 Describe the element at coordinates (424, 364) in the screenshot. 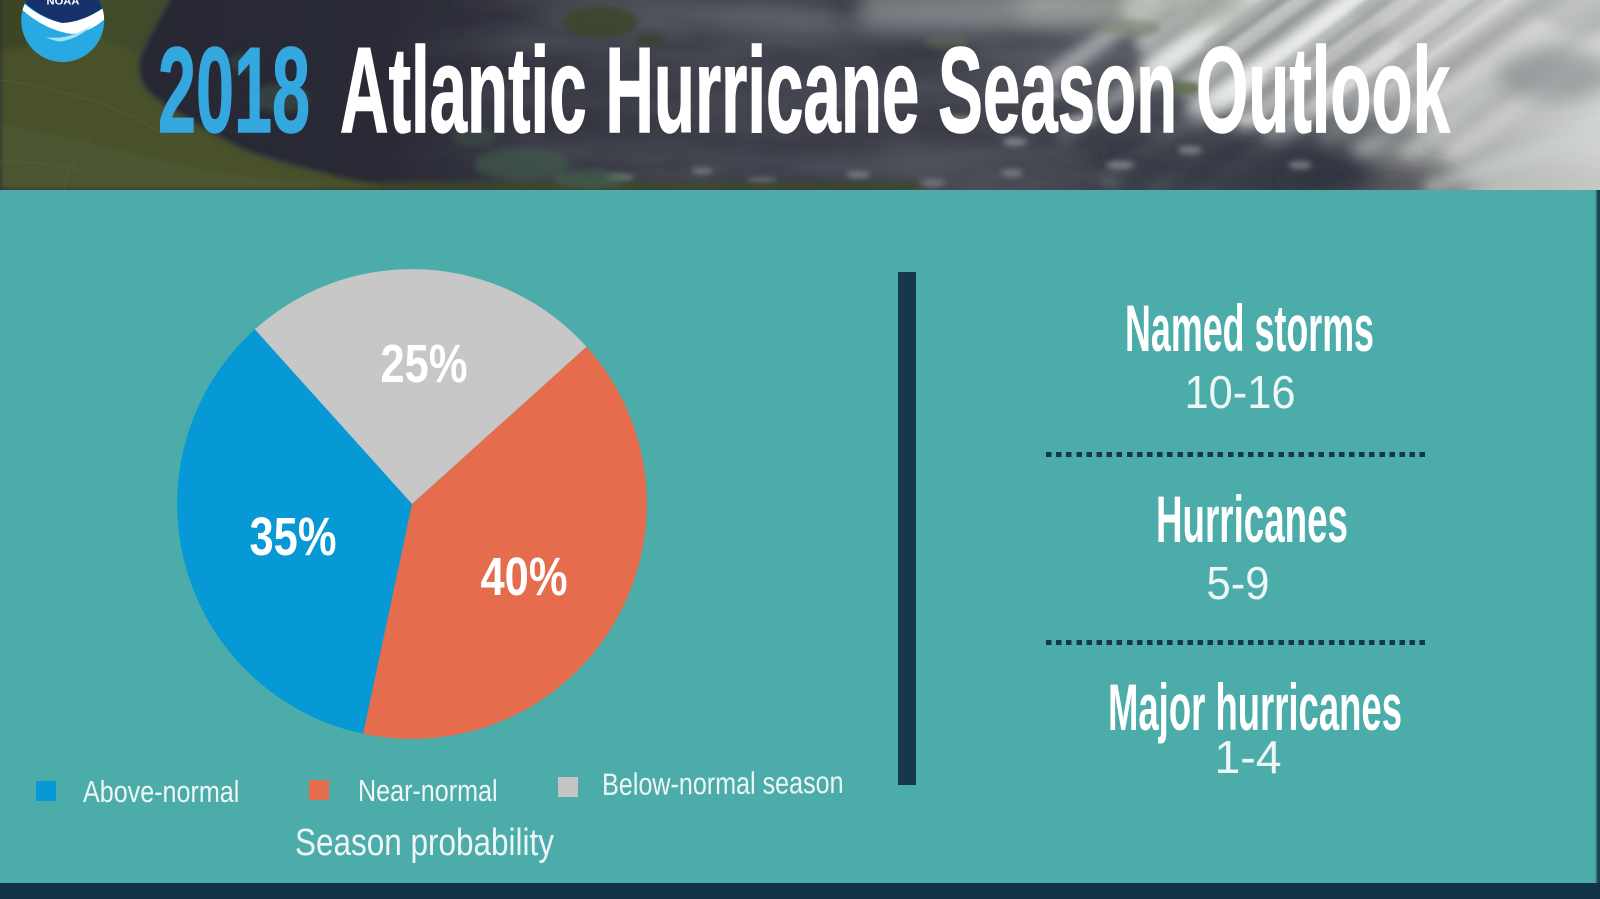

I see `svg-text: 25%` at that location.